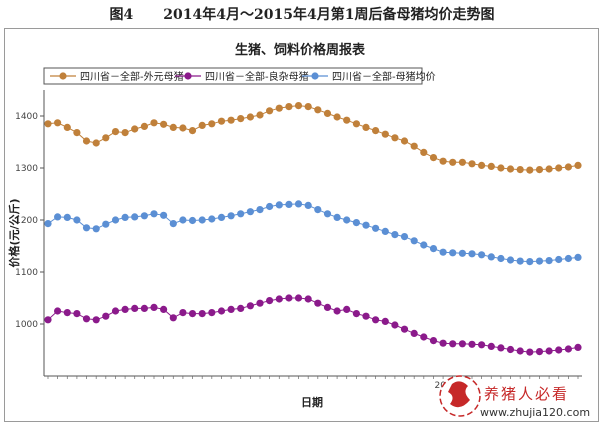  I want to click on figure-title: 图4 2014年4月～2015年4月第1周后备母猪均价走势图, so click(302, 14).